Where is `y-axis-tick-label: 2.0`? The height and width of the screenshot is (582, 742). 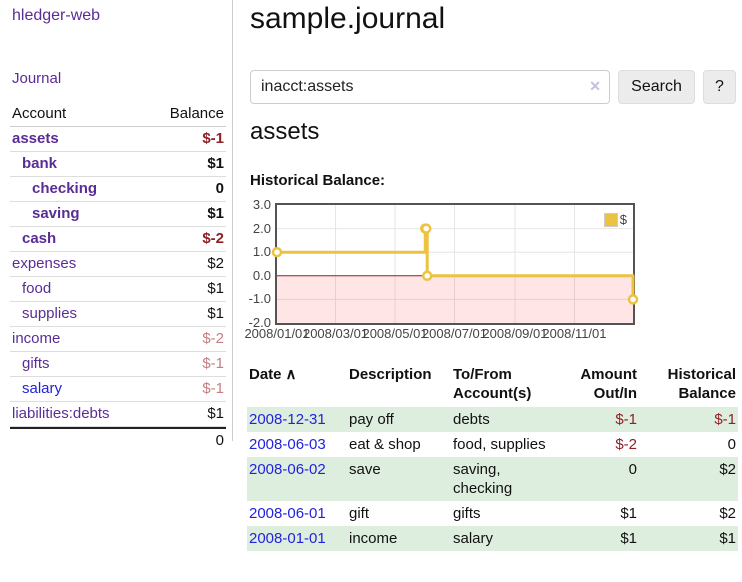 y-axis-tick-label: 2.0 is located at coordinates (261, 228).